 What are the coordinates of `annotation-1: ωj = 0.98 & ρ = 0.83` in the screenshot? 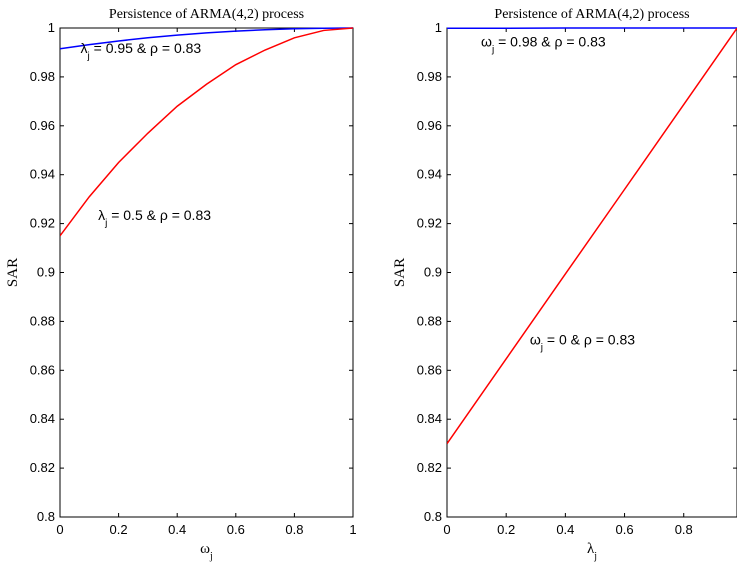 It's located at (543, 45).